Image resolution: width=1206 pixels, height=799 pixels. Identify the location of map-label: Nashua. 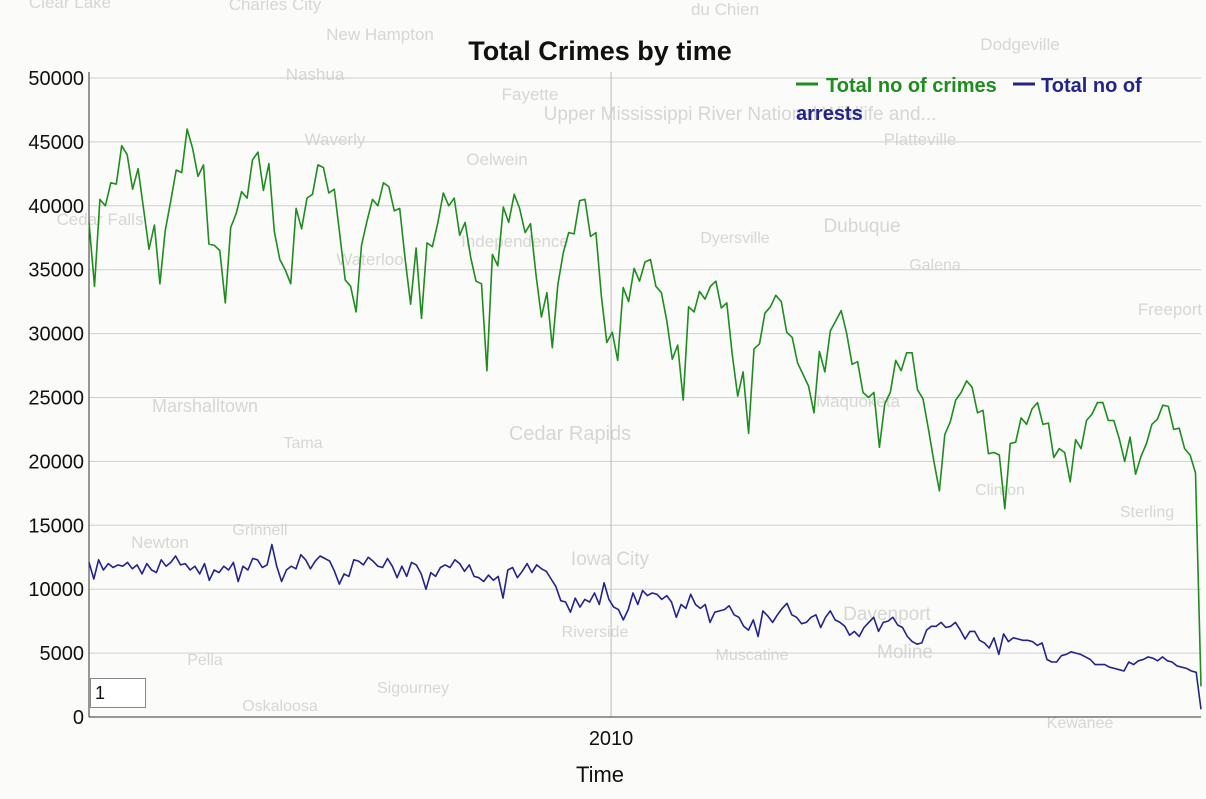
(315, 74).